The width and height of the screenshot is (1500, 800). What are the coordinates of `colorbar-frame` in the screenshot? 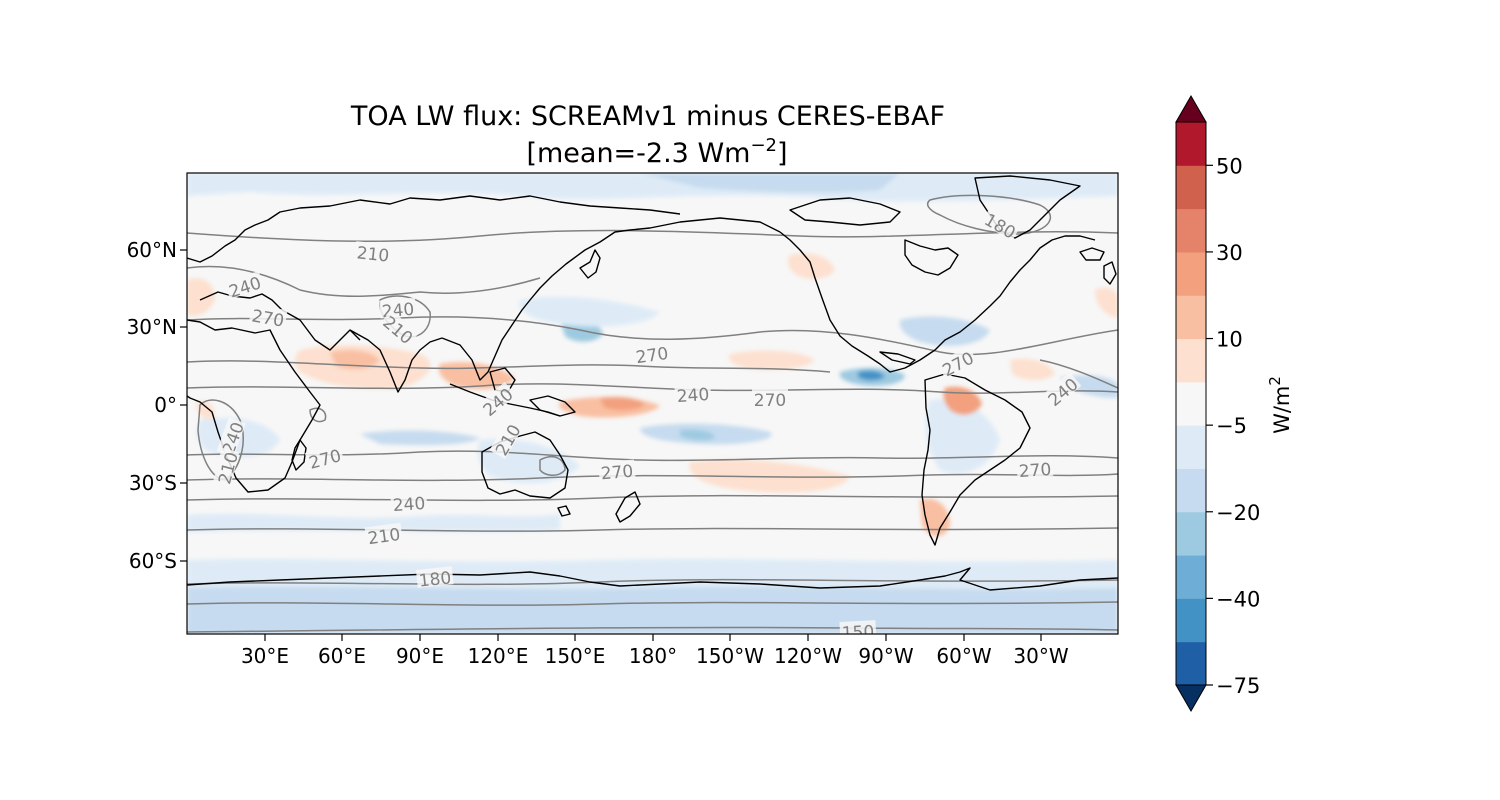 It's located at (1191, 403).